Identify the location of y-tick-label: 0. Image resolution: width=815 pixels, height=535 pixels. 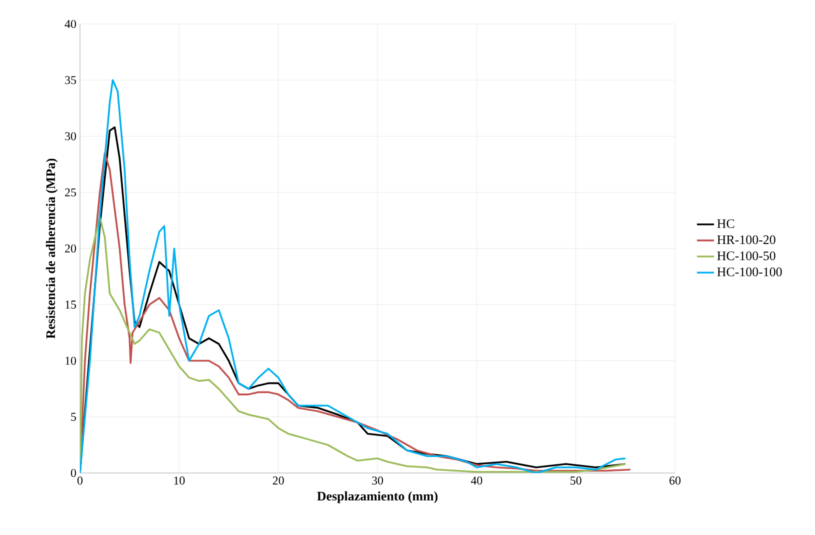
(73, 473).